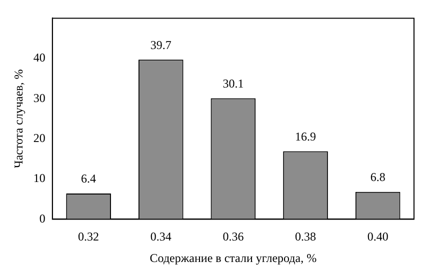  Describe the element at coordinates (378, 177) in the screenshot. I see `data-label: 6.8` at that location.